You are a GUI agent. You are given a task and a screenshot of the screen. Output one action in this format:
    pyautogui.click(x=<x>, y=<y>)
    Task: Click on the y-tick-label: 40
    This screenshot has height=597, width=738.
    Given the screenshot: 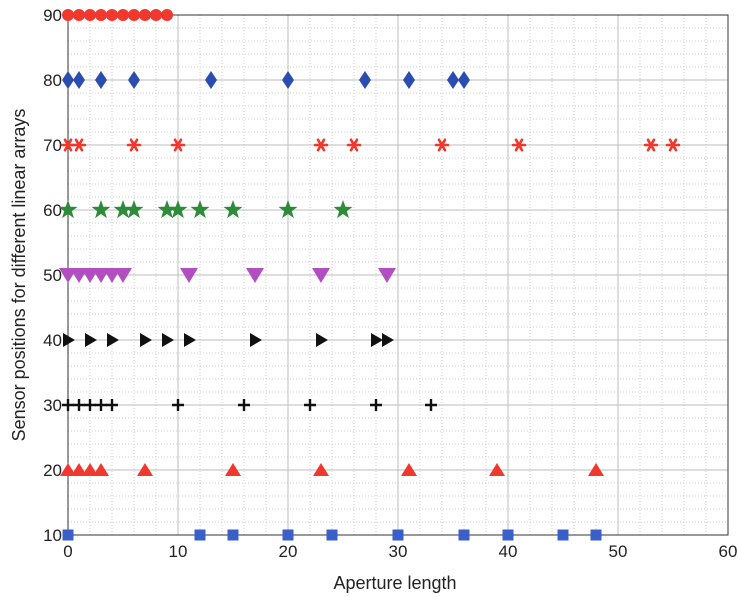 What is the action you would take?
    pyautogui.click(x=52, y=340)
    